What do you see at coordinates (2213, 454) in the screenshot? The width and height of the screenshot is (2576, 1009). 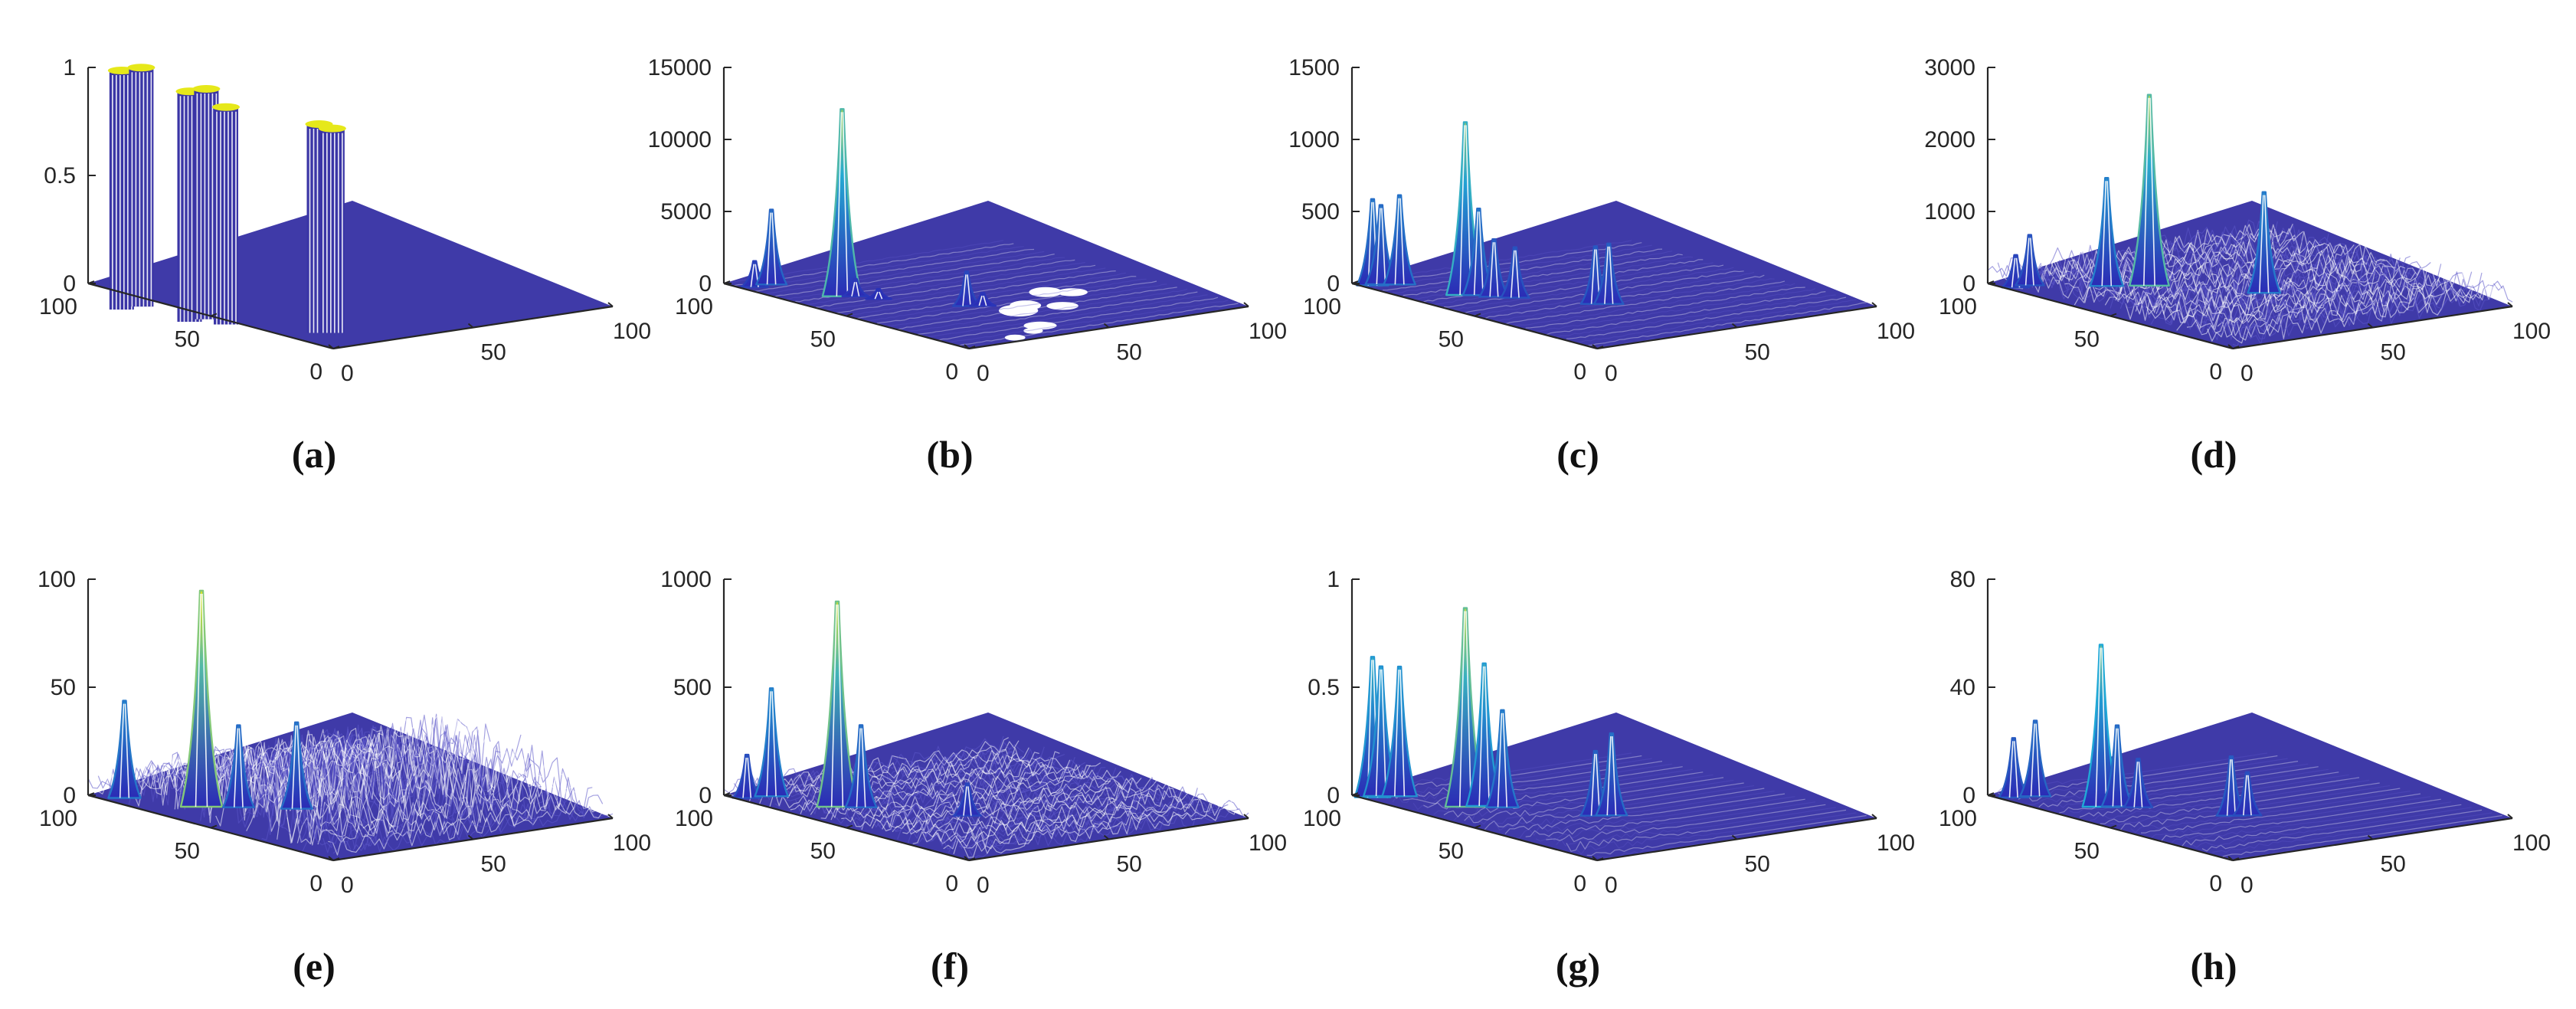 I see `panel-label: (d)` at bounding box center [2213, 454].